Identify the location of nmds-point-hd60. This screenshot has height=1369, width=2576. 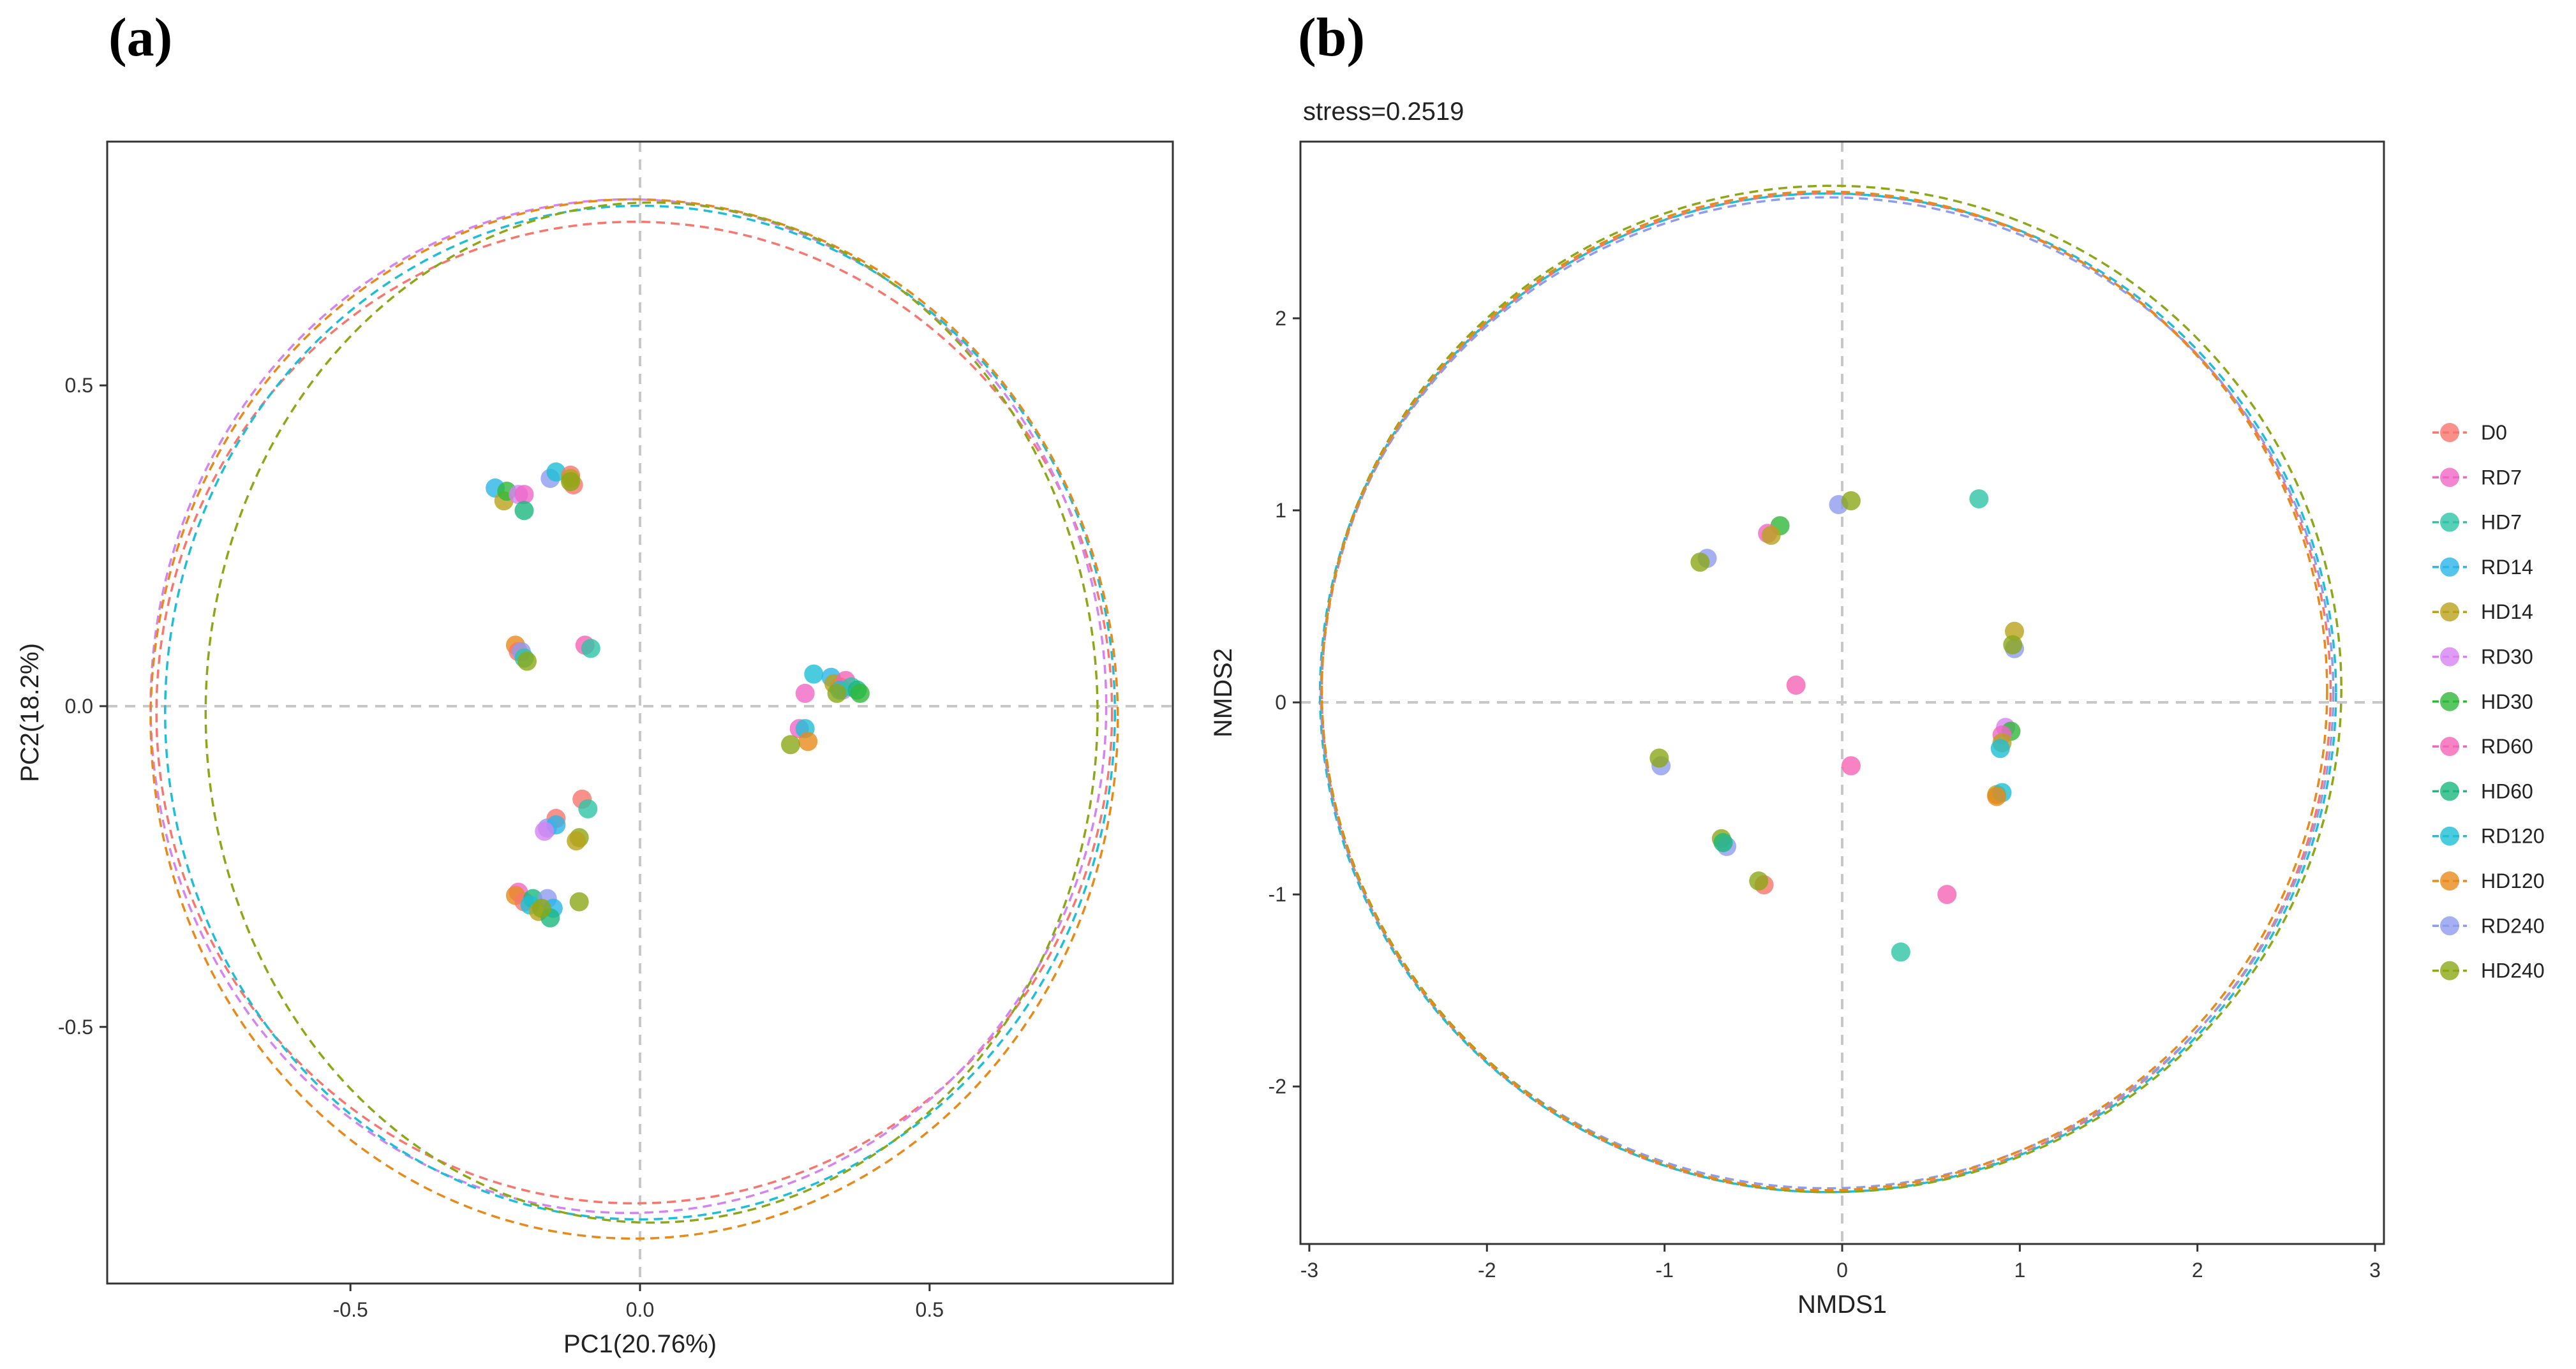
(1723, 842).